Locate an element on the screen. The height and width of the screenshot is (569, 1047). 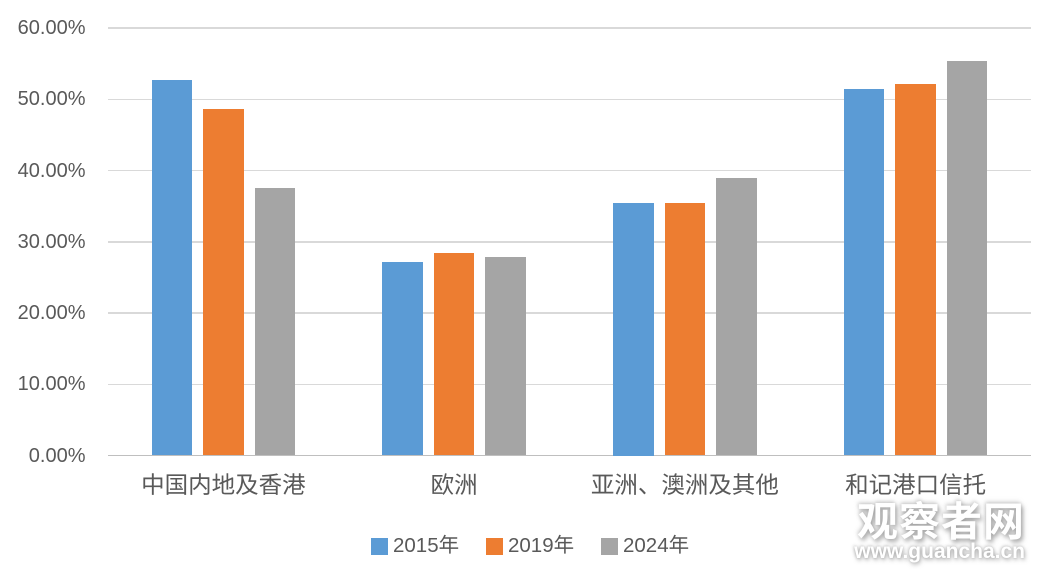
category-label: 中国内地及香港 is located at coordinates (223, 485).